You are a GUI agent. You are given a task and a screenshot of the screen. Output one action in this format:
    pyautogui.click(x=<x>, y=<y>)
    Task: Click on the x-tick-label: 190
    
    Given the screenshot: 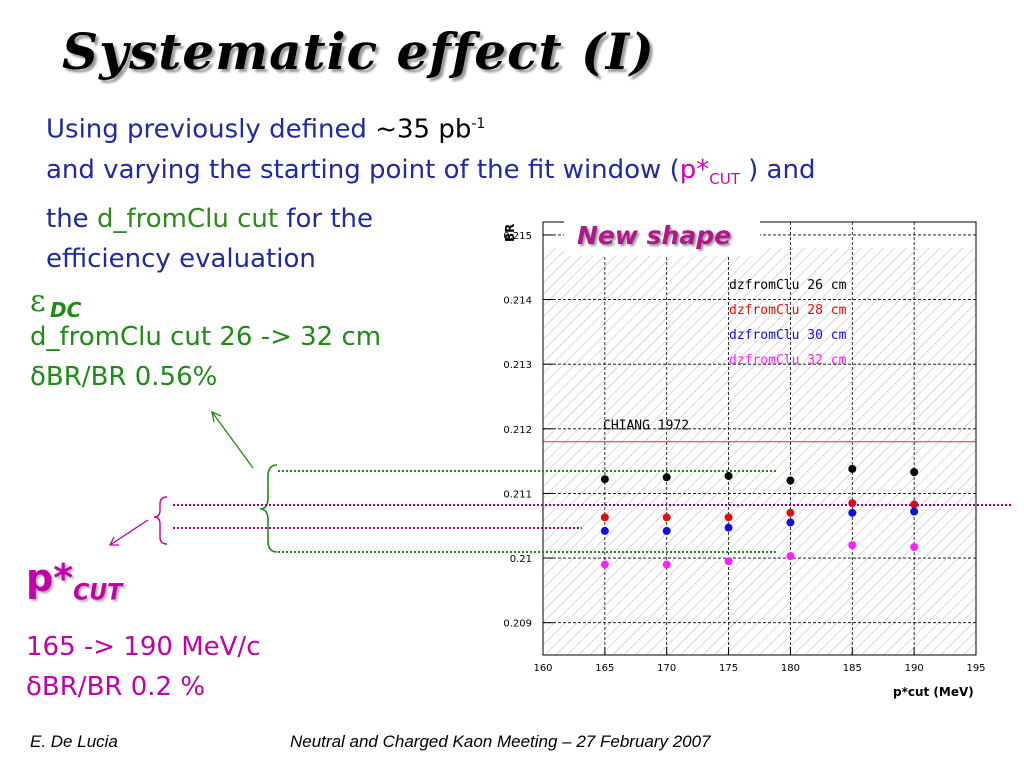 What is the action you would take?
    pyautogui.click(x=914, y=668)
    